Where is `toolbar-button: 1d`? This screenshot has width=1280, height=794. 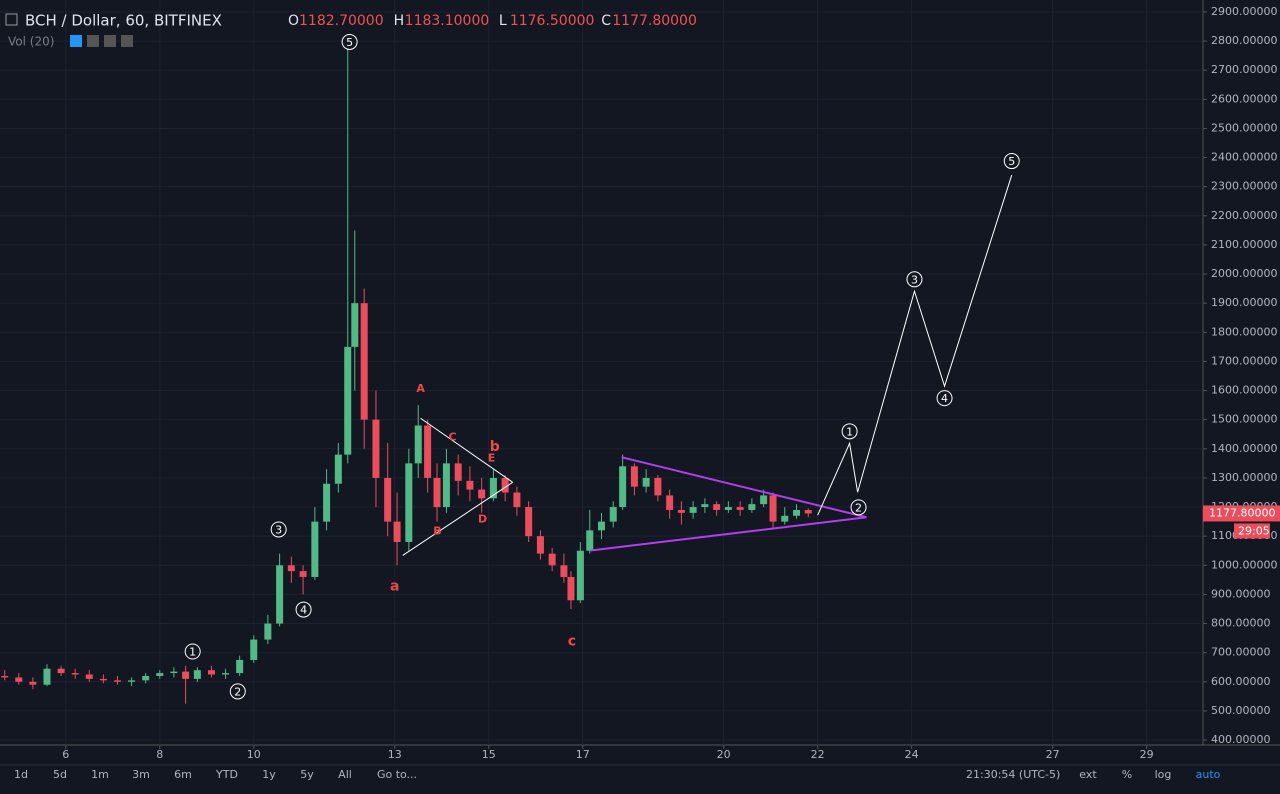 toolbar-button: 1d is located at coordinates (21, 774).